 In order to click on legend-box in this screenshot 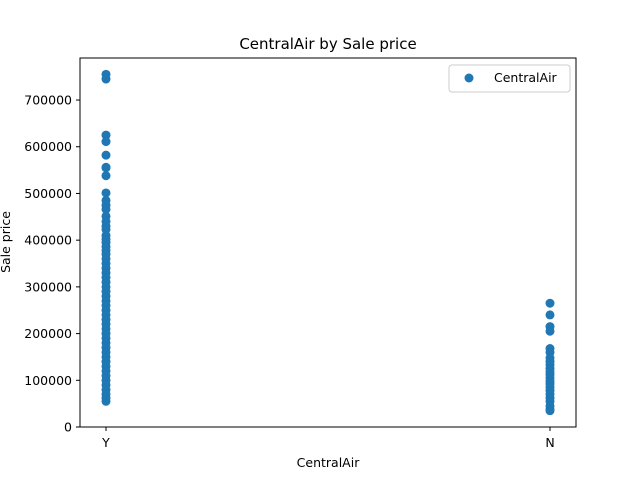, I will do `click(509, 78)`.